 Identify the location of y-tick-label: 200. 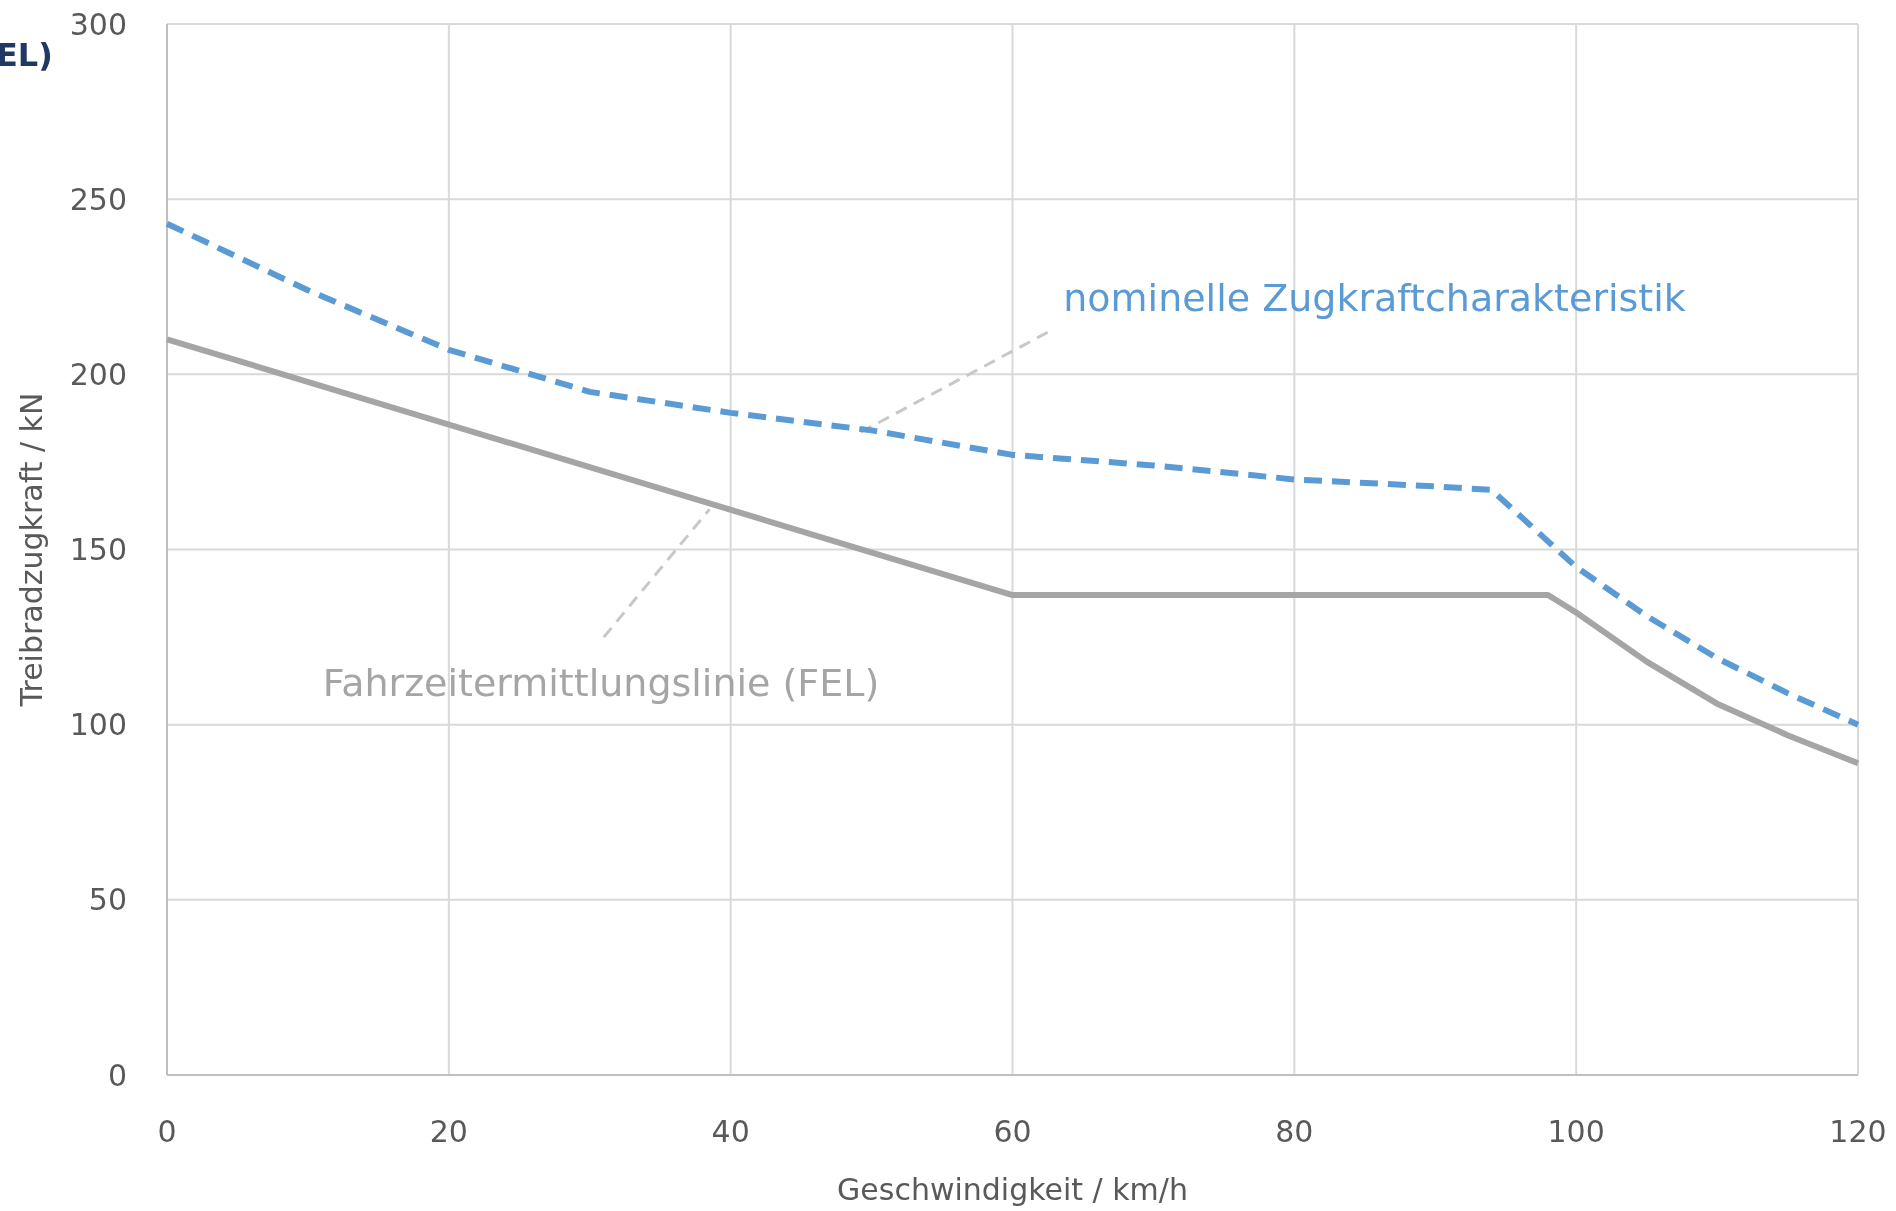
(98, 374).